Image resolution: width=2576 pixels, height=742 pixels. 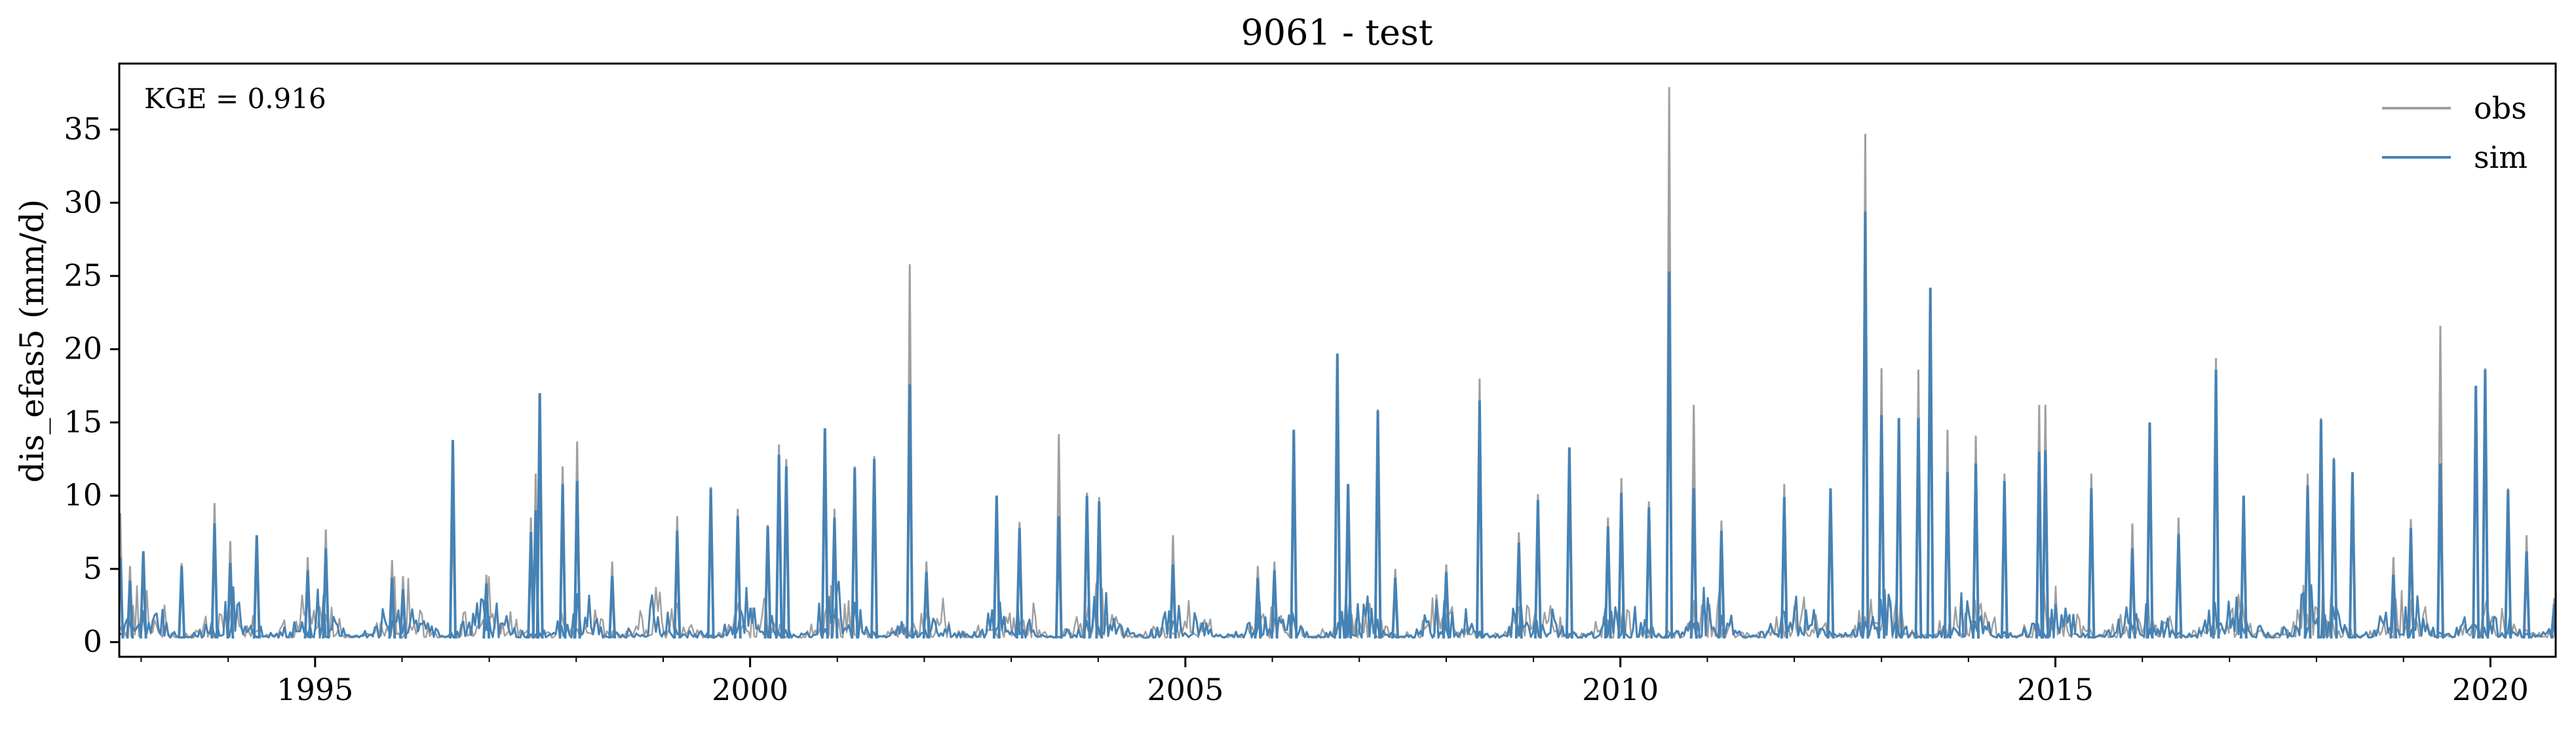 What do you see at coordinates (83, 275) in the screenshot?
I see `y-tick-label: 25` at bounding box center [83, 275].